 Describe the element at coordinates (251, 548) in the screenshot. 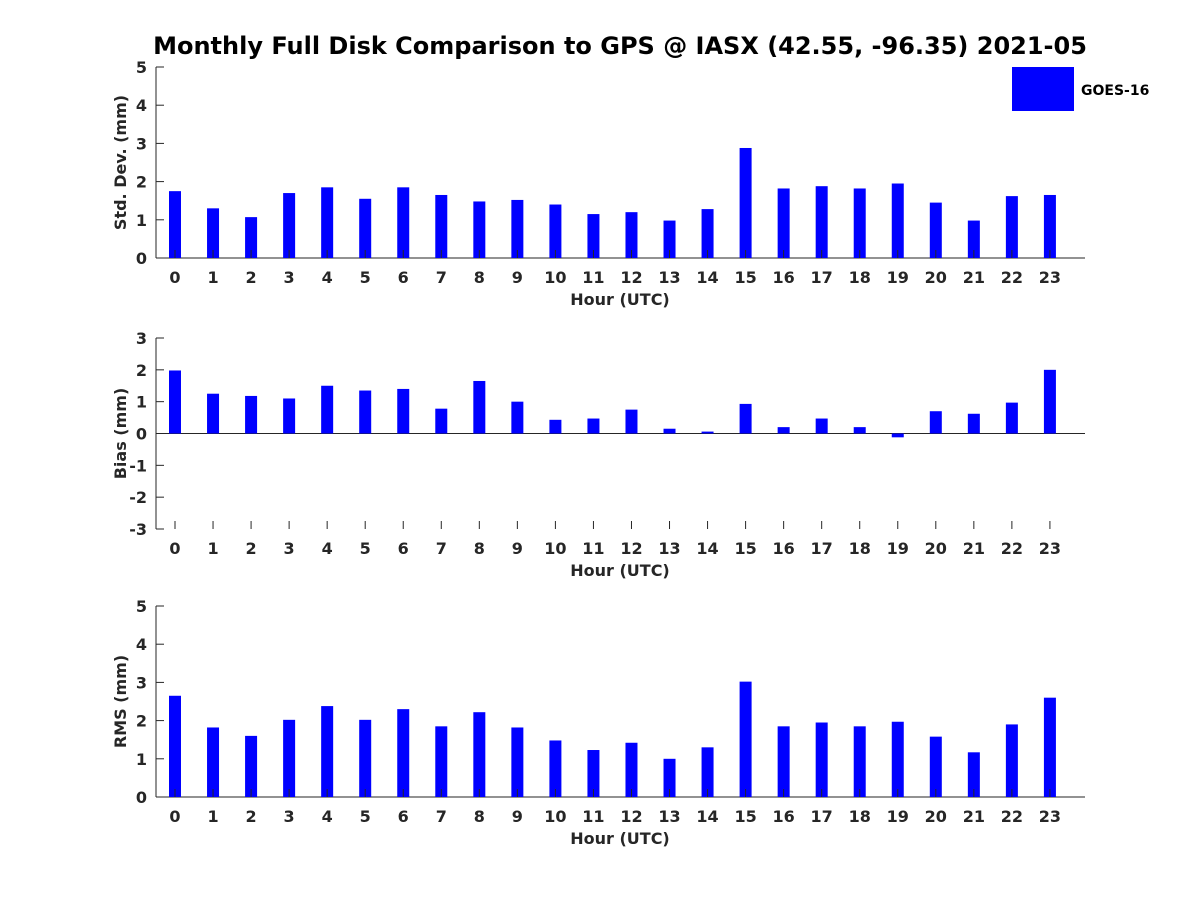

I see `x-tick-label: 2` at that location.